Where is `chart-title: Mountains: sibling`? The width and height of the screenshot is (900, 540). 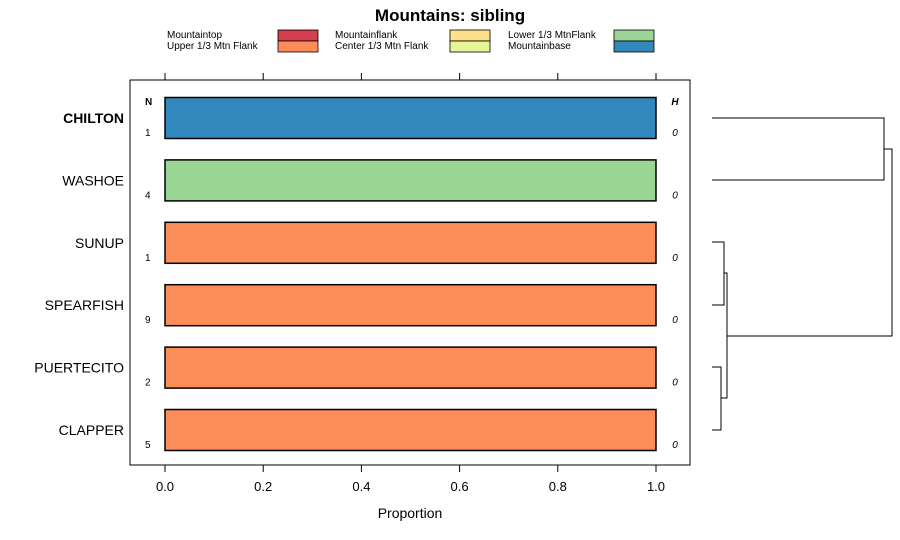 chart-title: Mountains: sibling is located at coordinates (450, 15).